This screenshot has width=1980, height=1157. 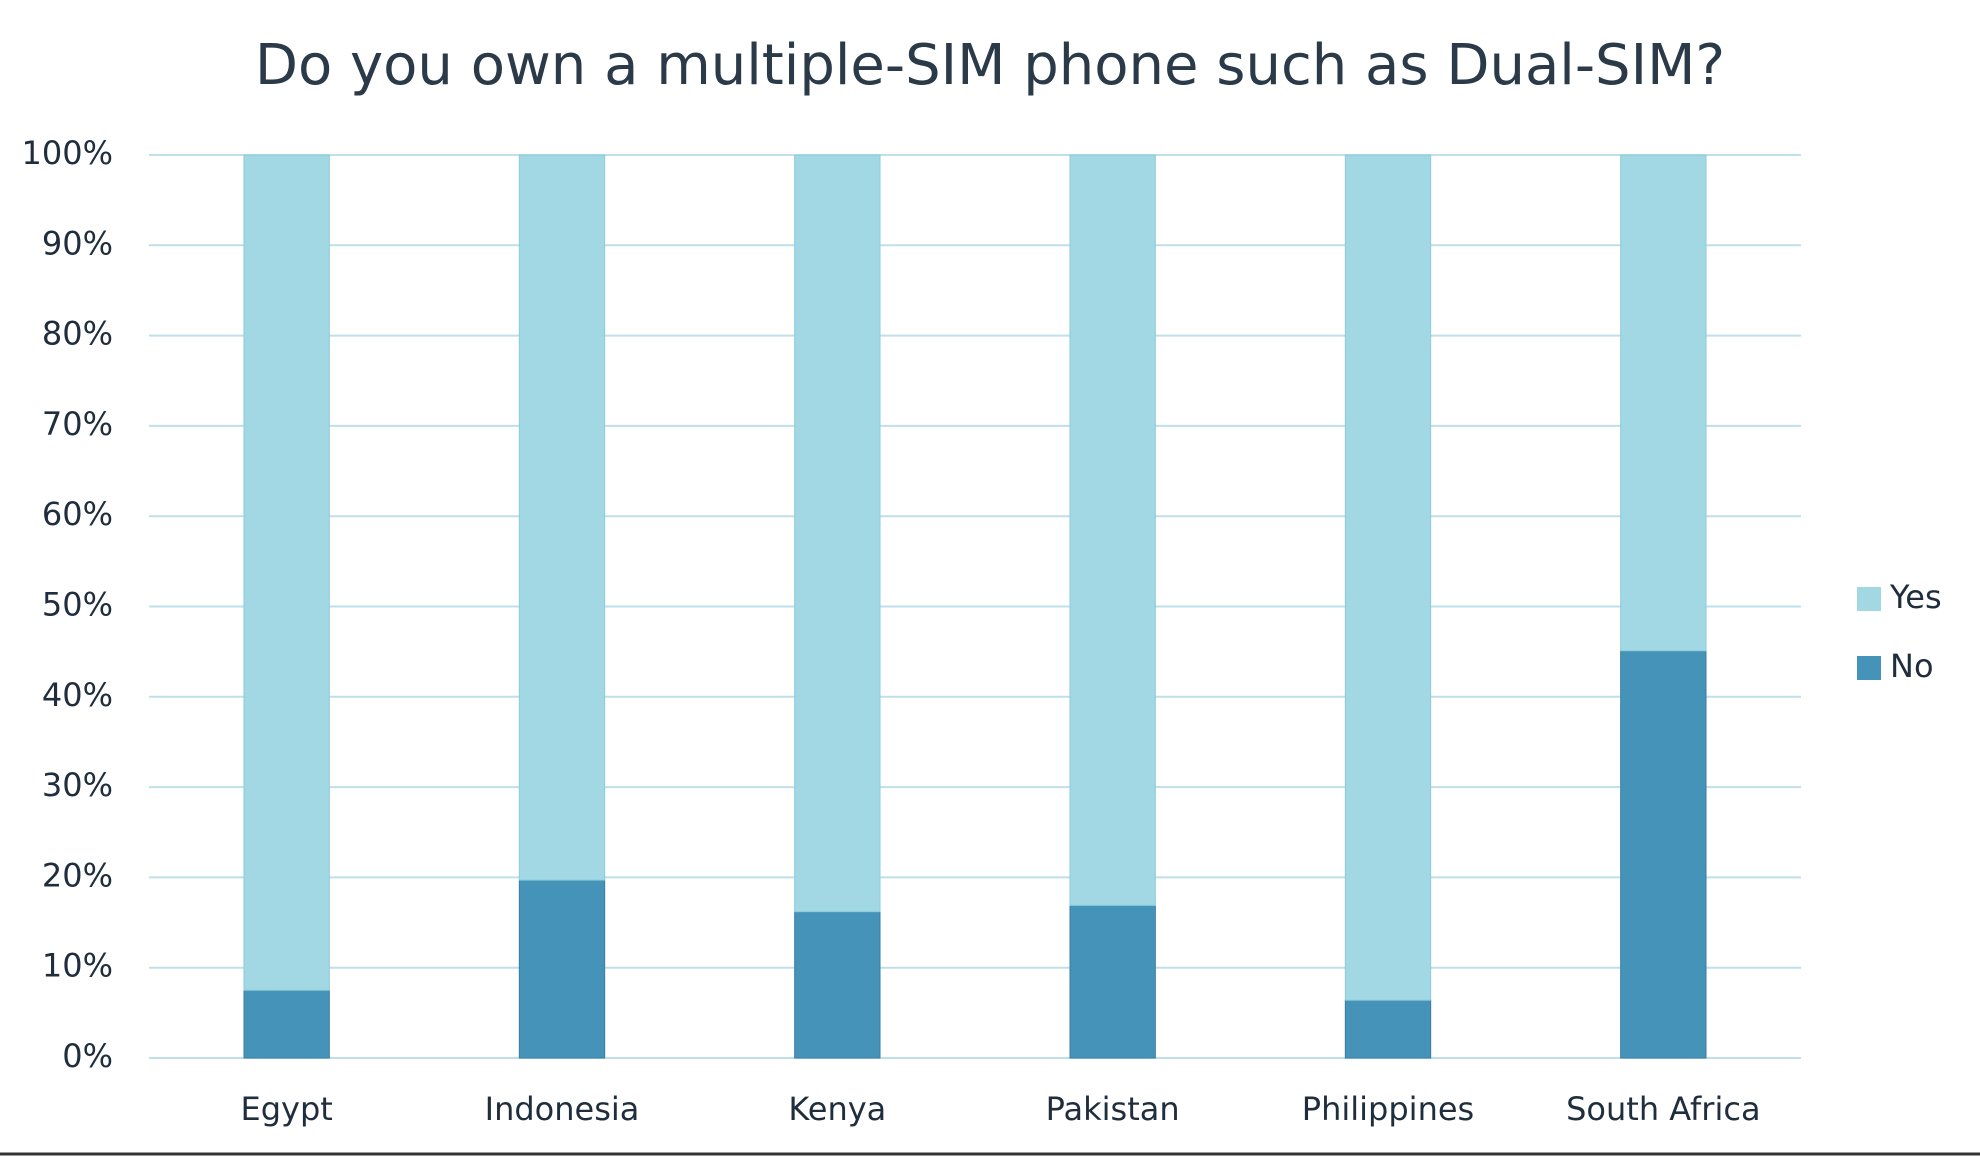 What do you see at coordinates (77, 785) in the screenshot?
I see `y-tick-label: 30%` at bounding box center [77, 785].